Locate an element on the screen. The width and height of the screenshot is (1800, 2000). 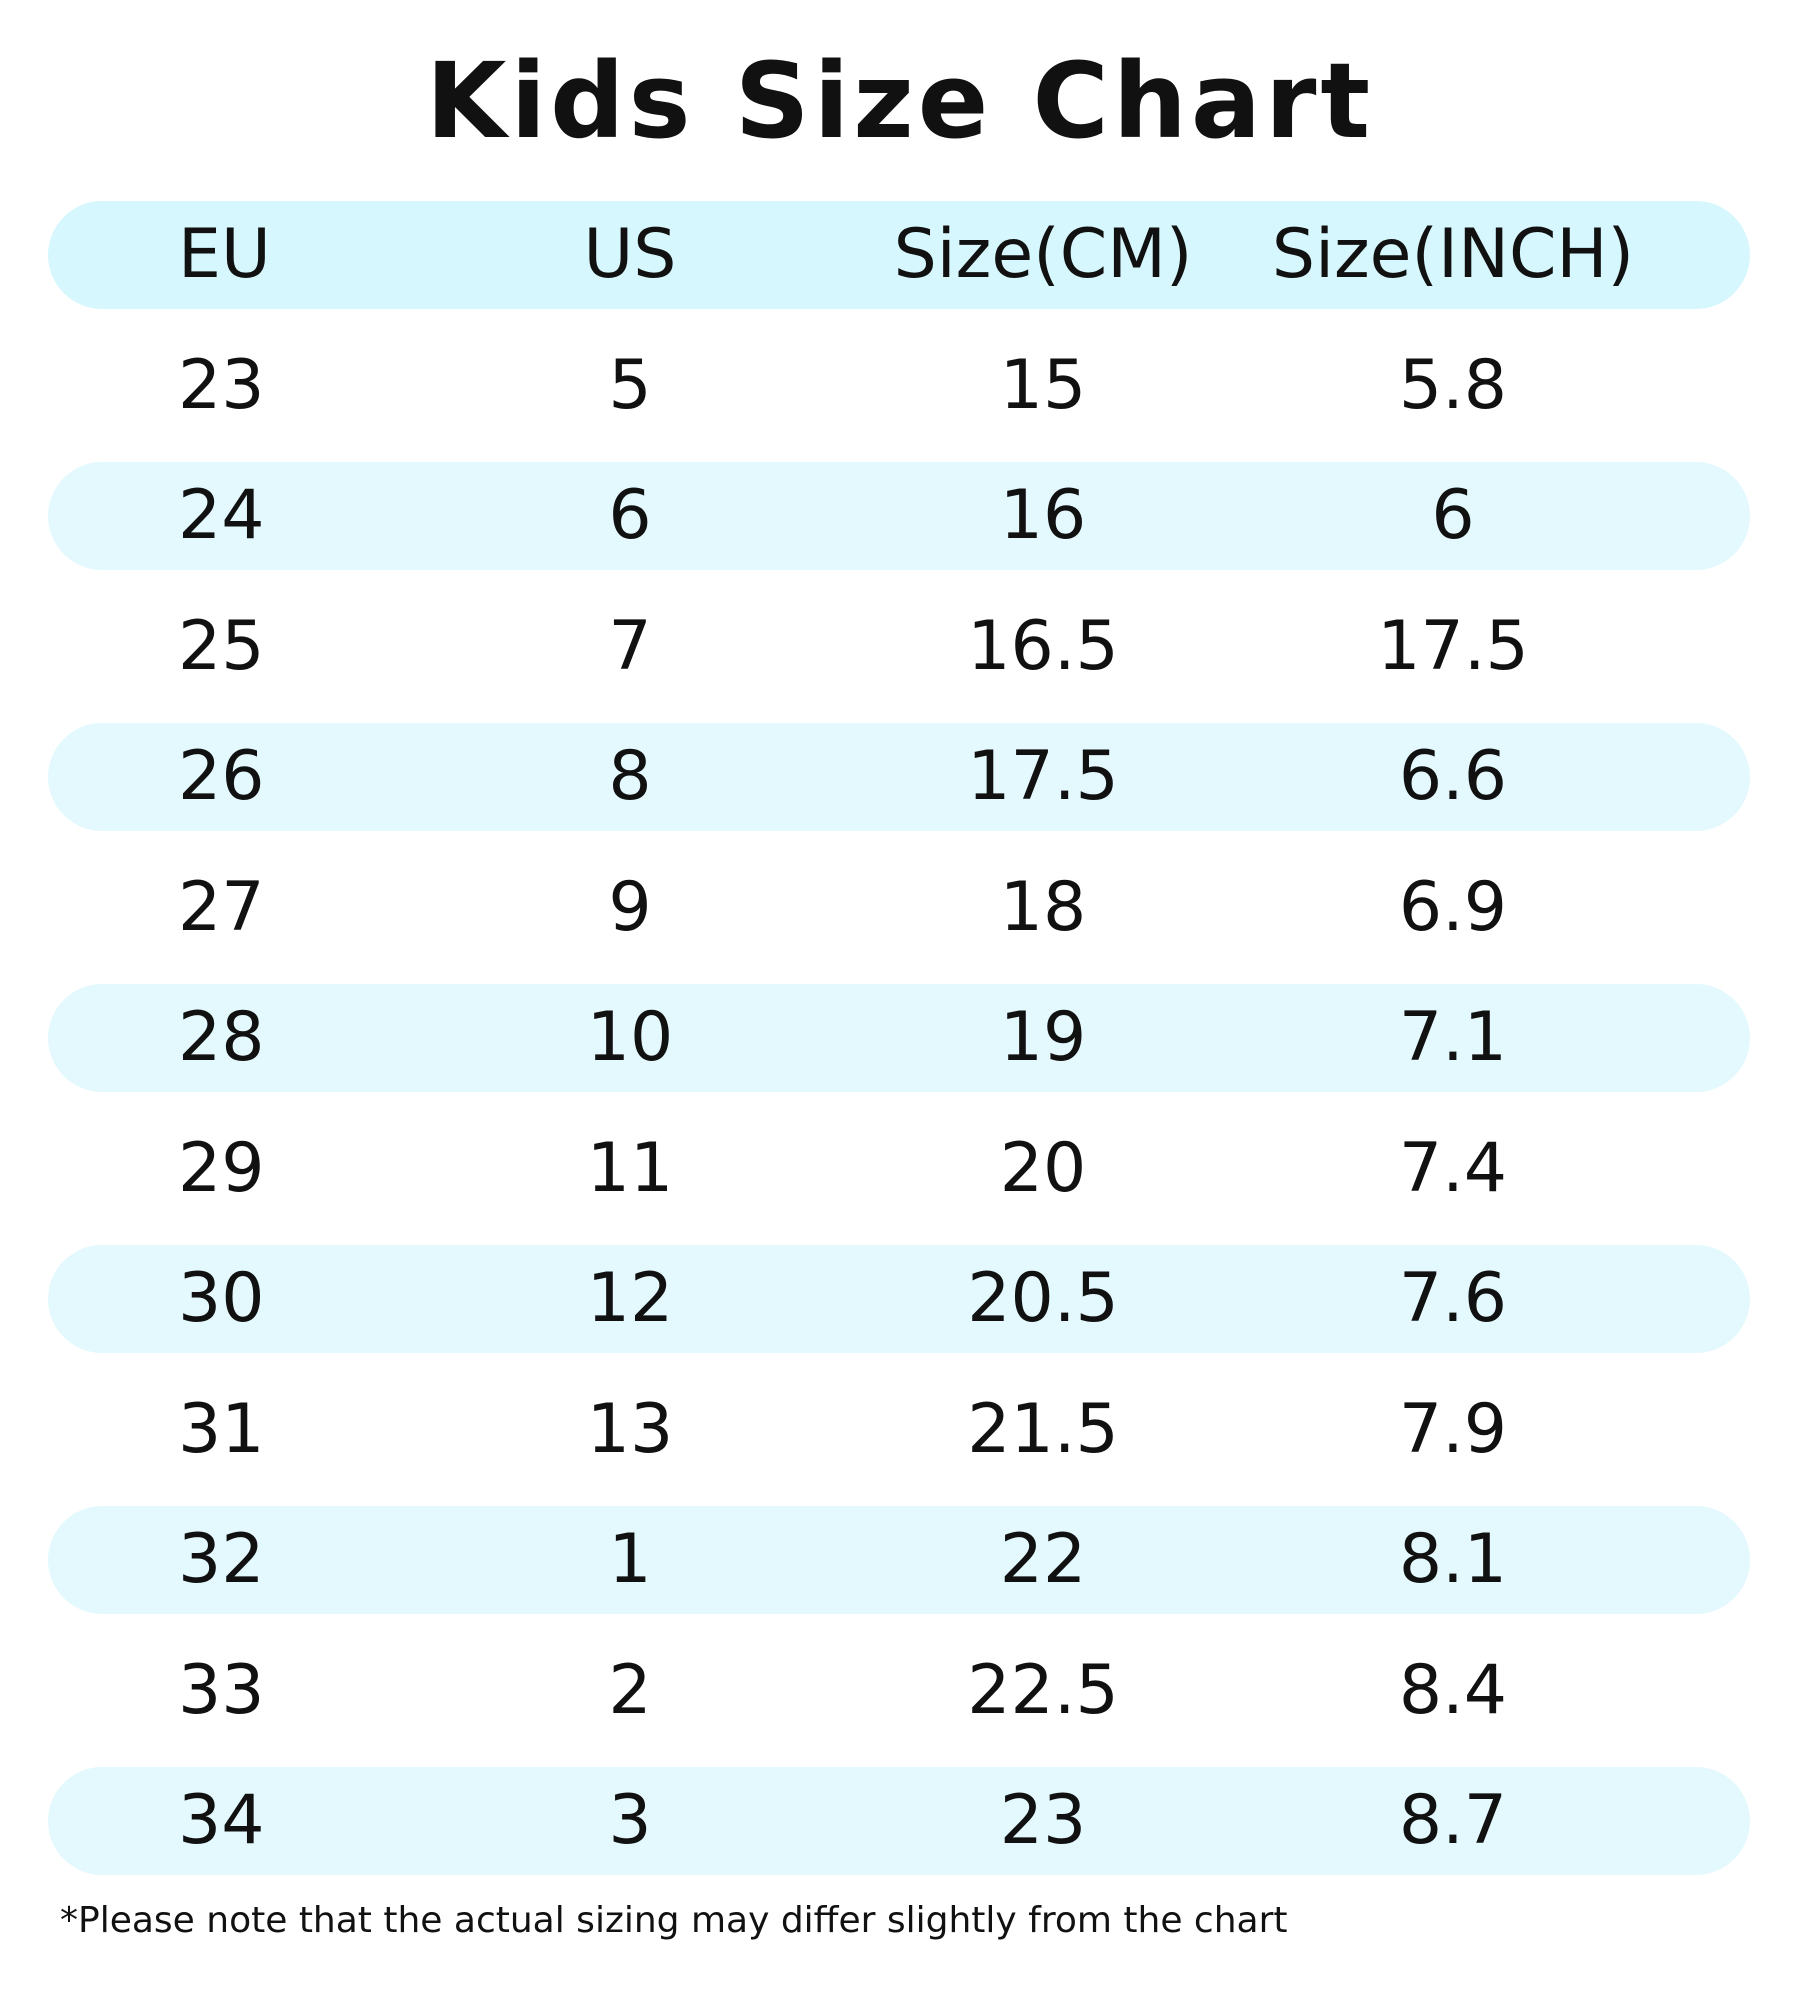
cell: 16.5 is located at coordinates (1043, 646).